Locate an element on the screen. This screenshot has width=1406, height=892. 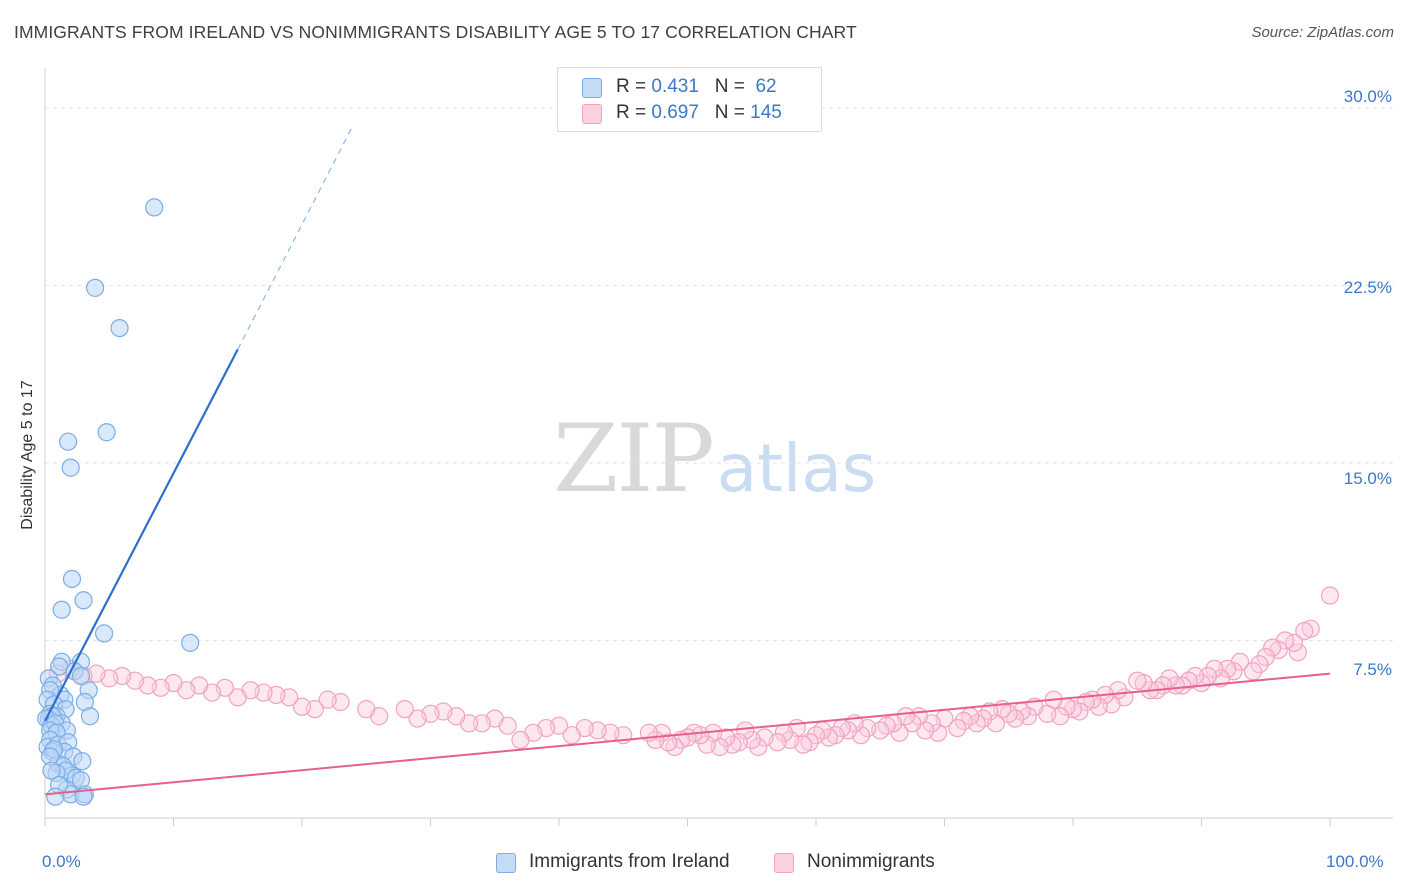
y-tick-label-7-5: 7.5% is located at coordinates (1372, 669).